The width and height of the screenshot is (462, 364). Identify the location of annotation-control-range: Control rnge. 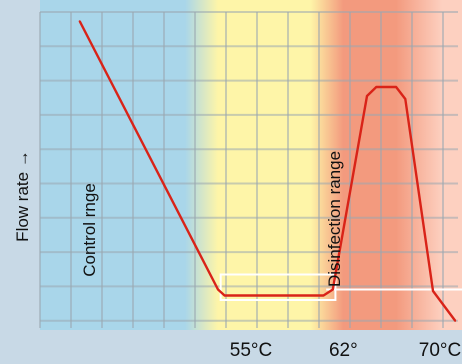
(89, 230).